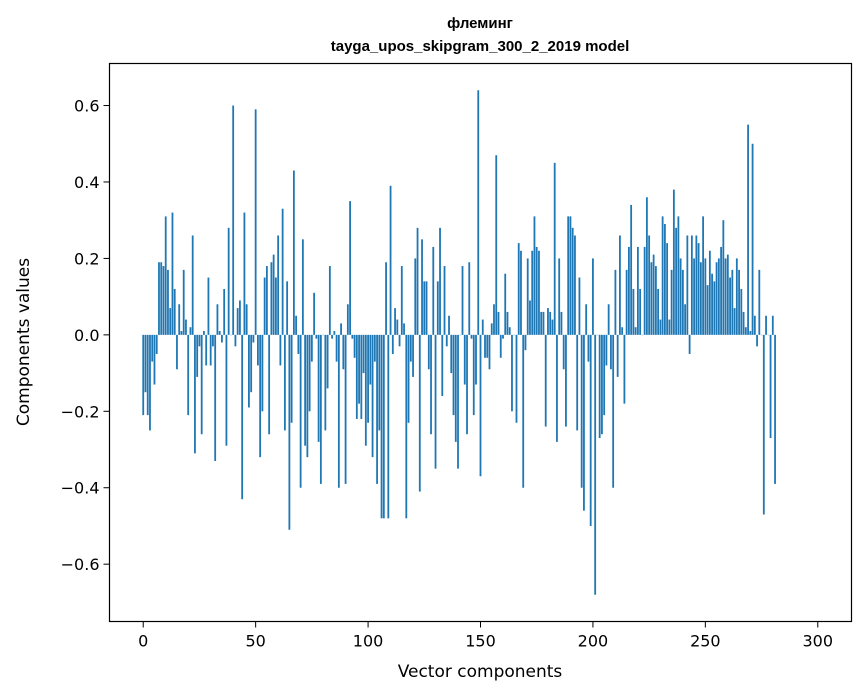  What do you see at coordinates (86, 106) in the screenshot?
I see `y-tick-label: 0.6` at bounding box center [86, 106].